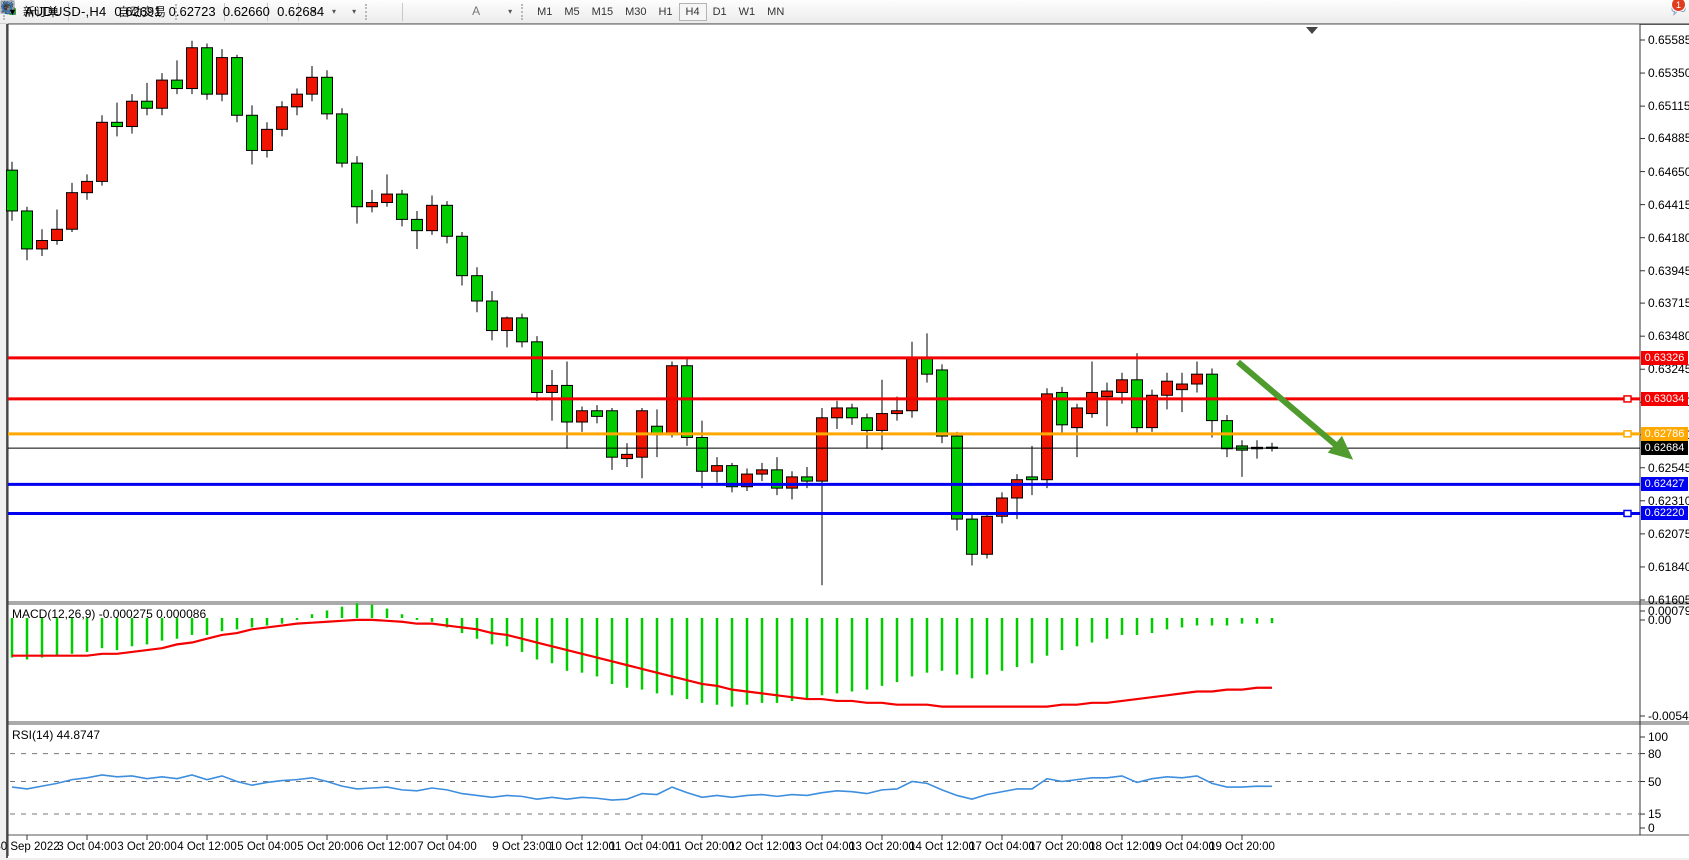 Image resolution: width=1689 pixels, height=860 pixels. What do you see at coordinates (1658, 737) in the screenshot?
I see `indicator-axis-label: 100` at bounding box center [1658, 737].